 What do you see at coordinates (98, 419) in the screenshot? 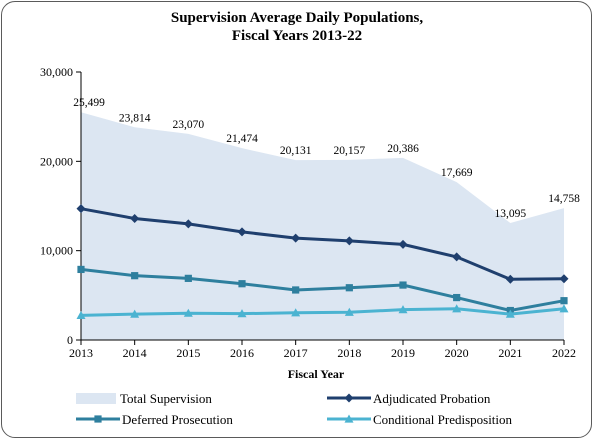
I see `legend-marker-deferred-prosecution` at bounding box center [98, 419].